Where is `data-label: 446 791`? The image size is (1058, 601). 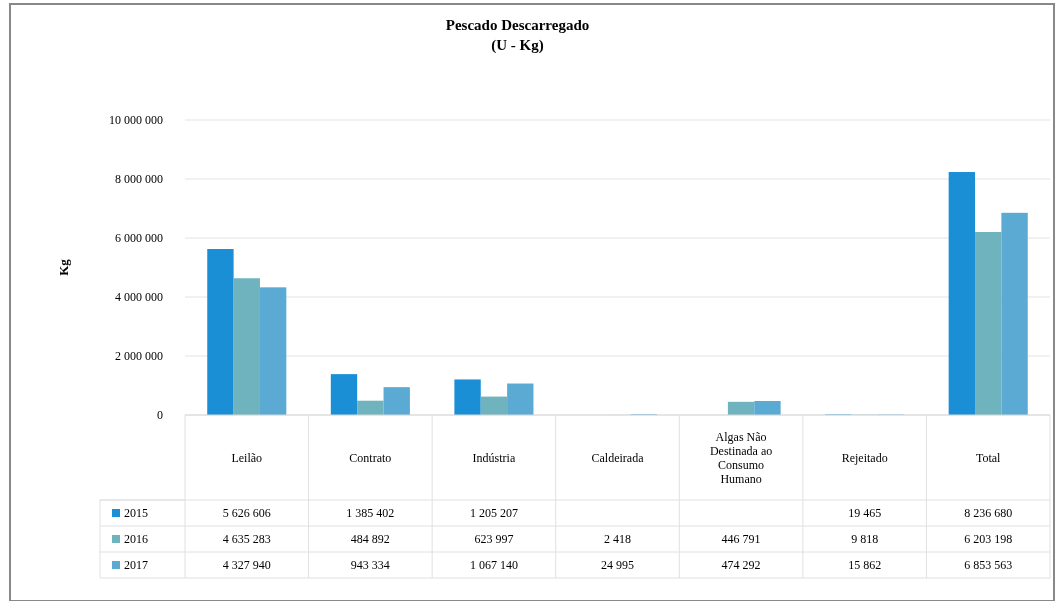
data-label: 446 791 is located at coordinates (741, 539).